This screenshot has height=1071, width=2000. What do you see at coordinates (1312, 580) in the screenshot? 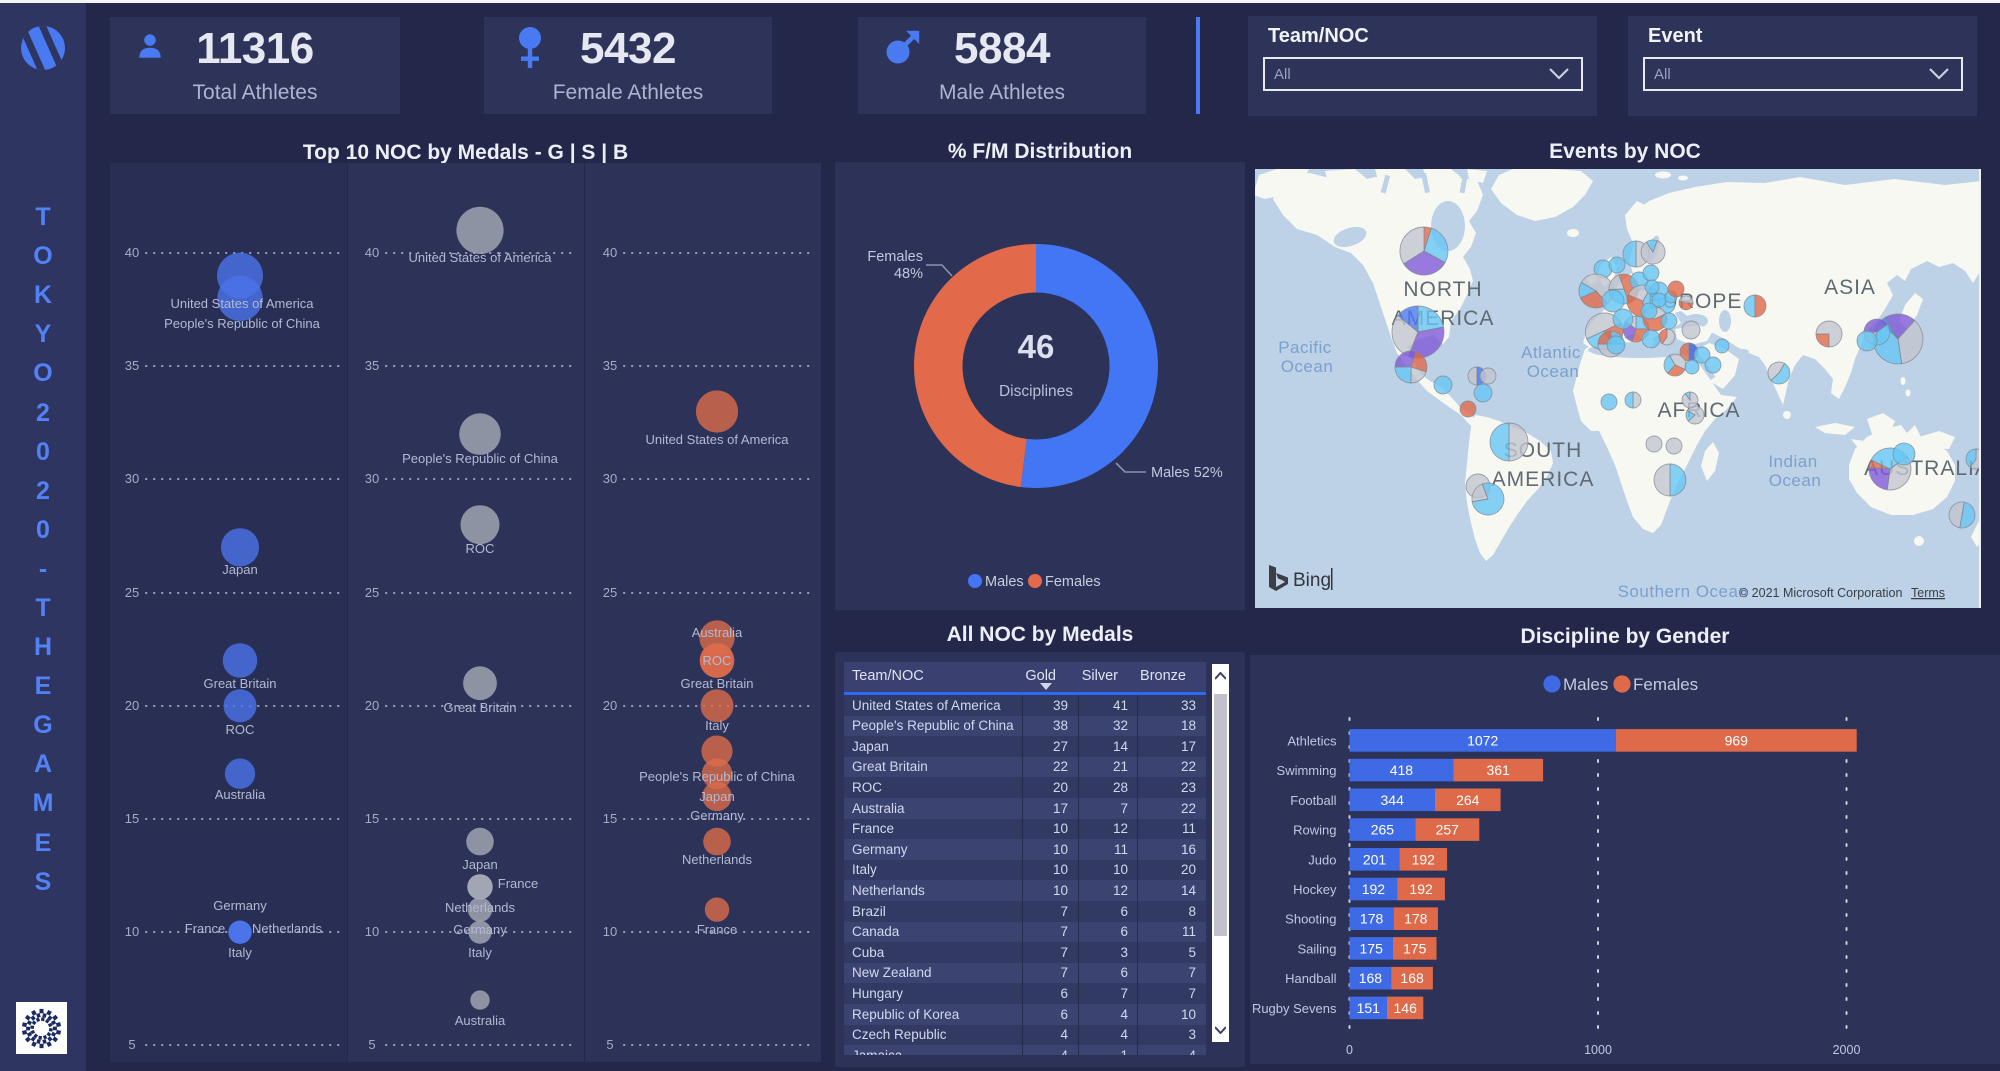
I see `svg-text: Bing` at bounding box center [1312, 580].